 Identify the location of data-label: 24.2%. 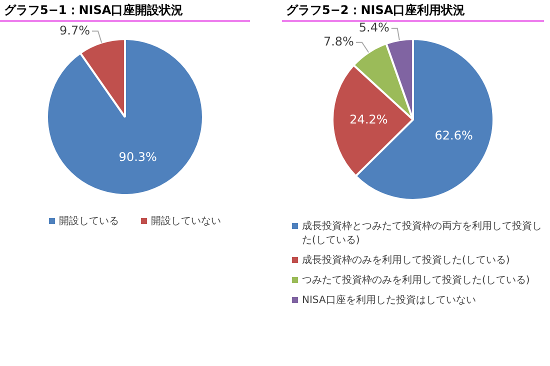
(369, 119).